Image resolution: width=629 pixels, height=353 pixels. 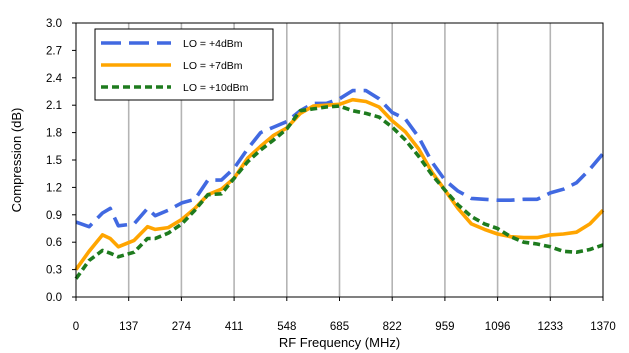 I want to click on x-tick-label: 548, so click(x=286, y=327).